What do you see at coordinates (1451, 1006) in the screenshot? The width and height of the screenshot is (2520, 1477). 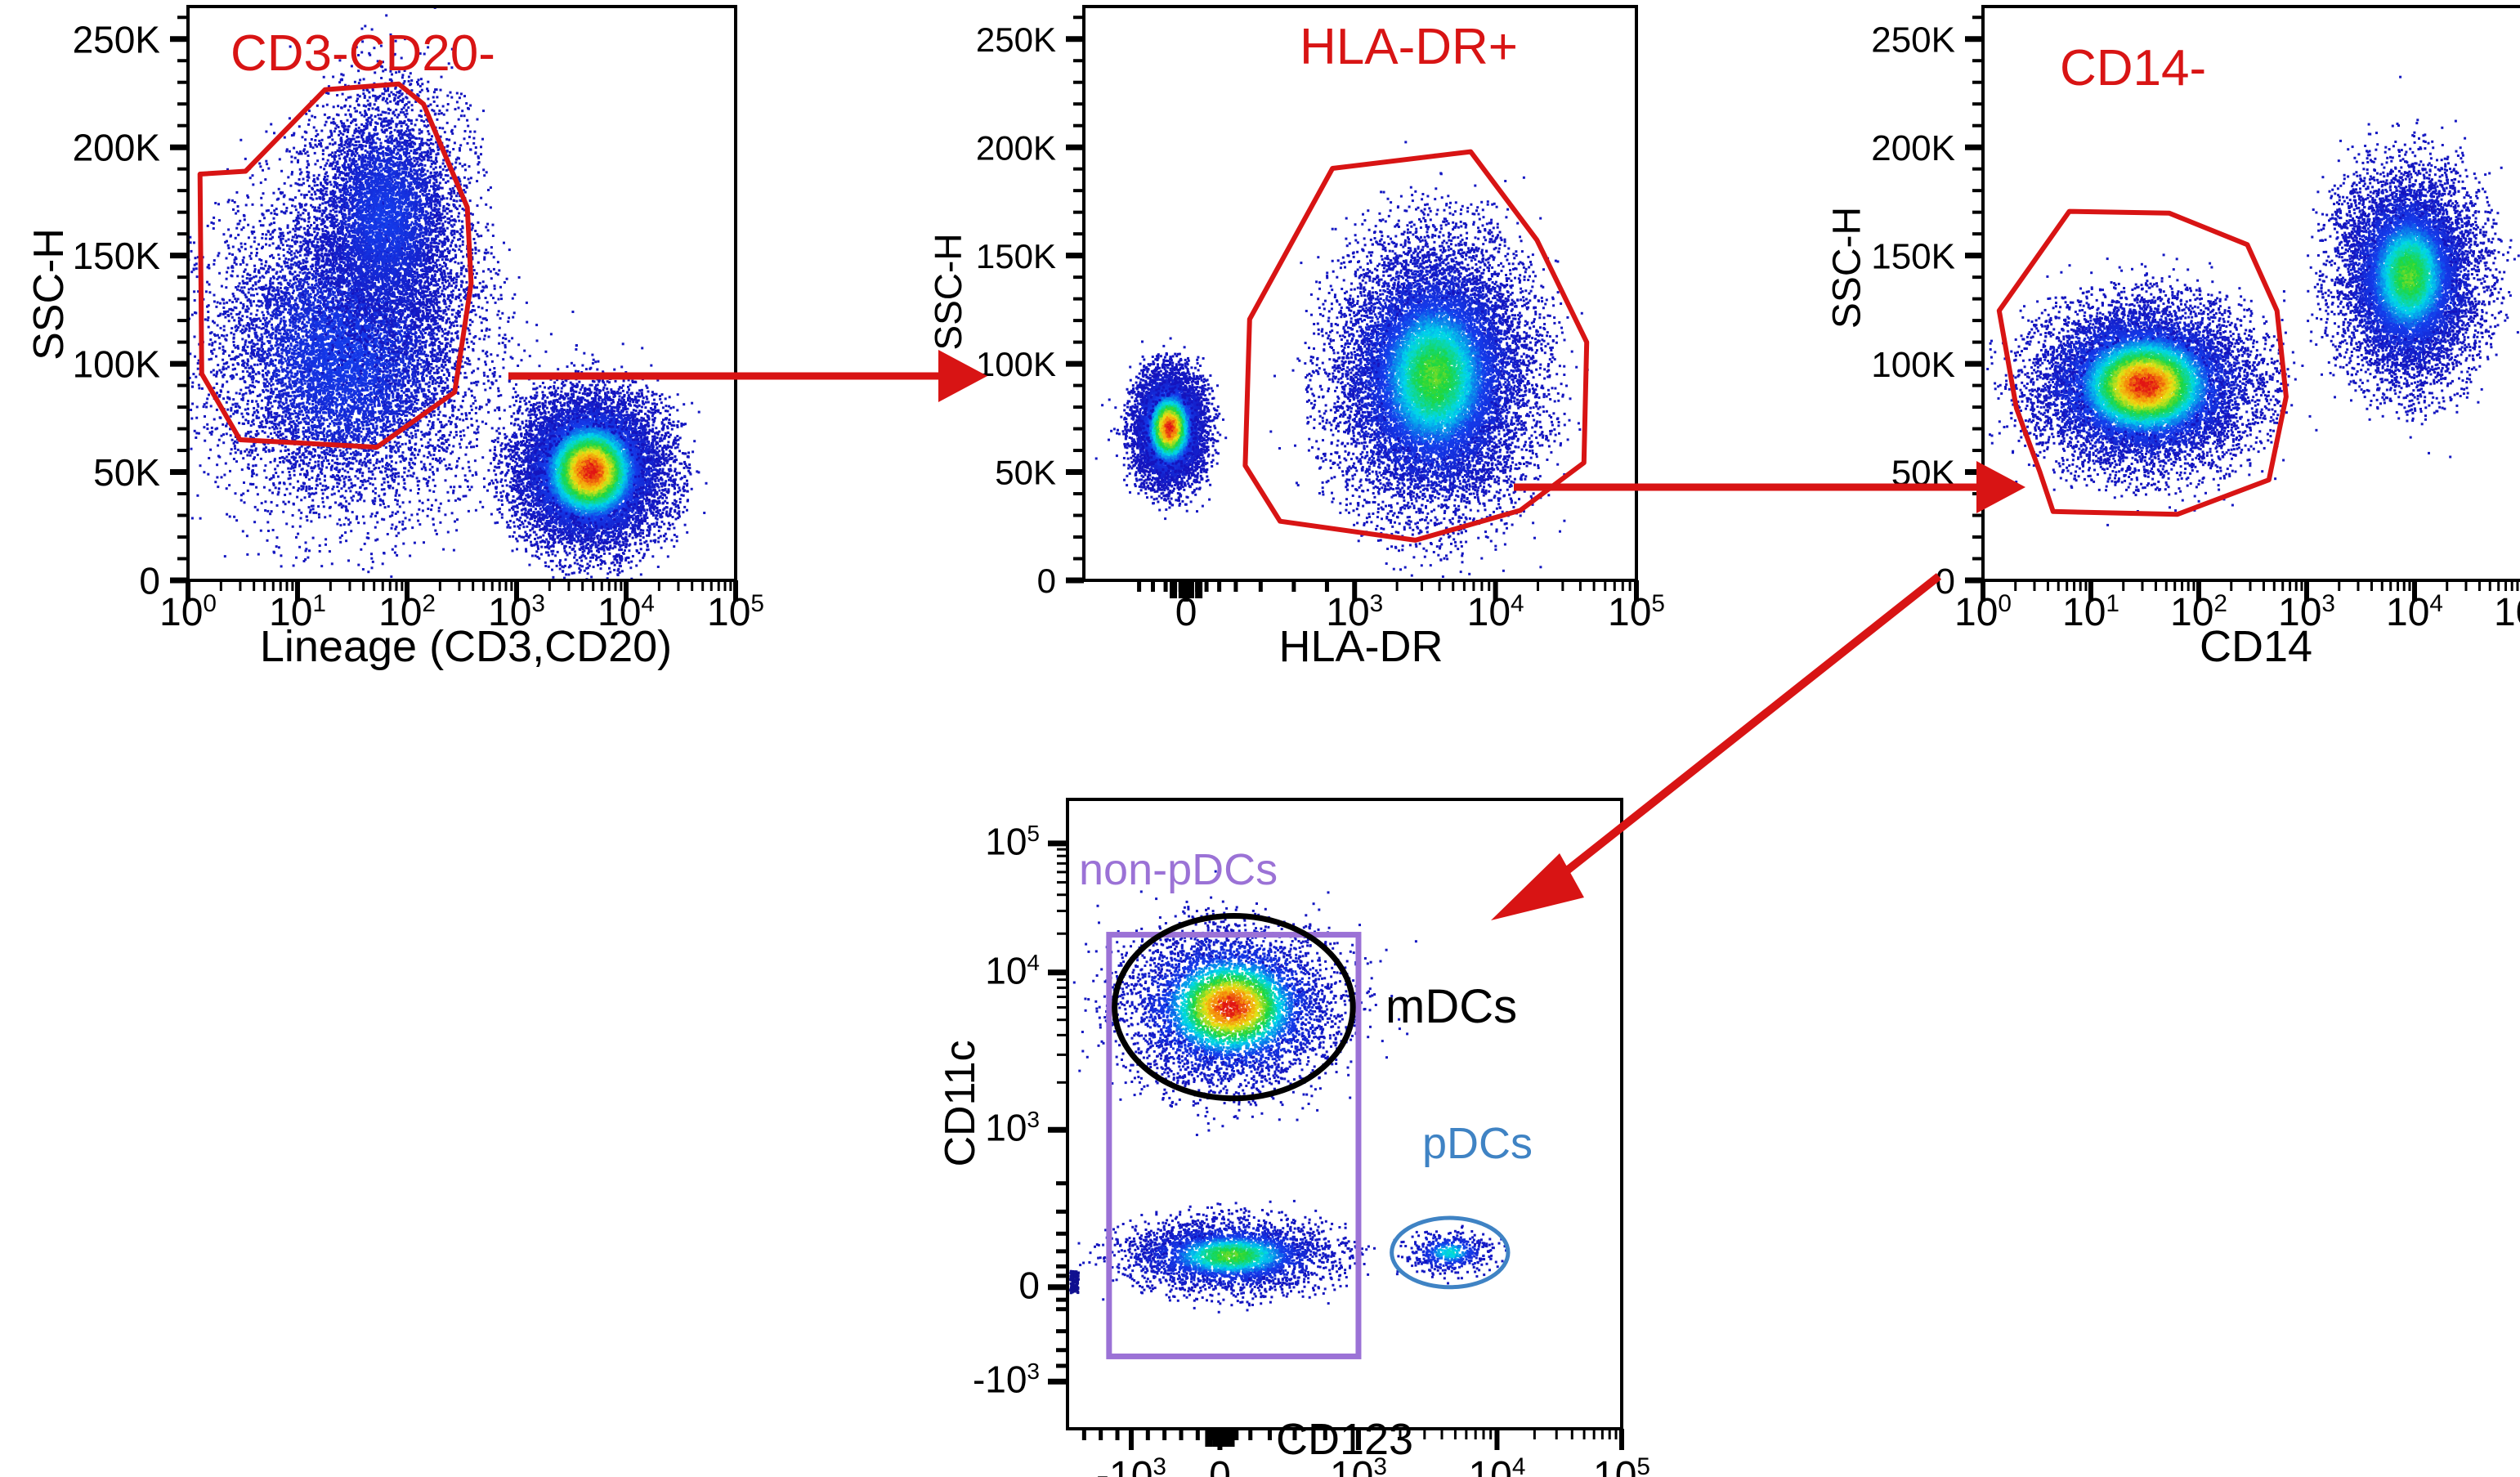 I see `gate-label-mdcs: mDCs` at bounding box center [1451, 1006].